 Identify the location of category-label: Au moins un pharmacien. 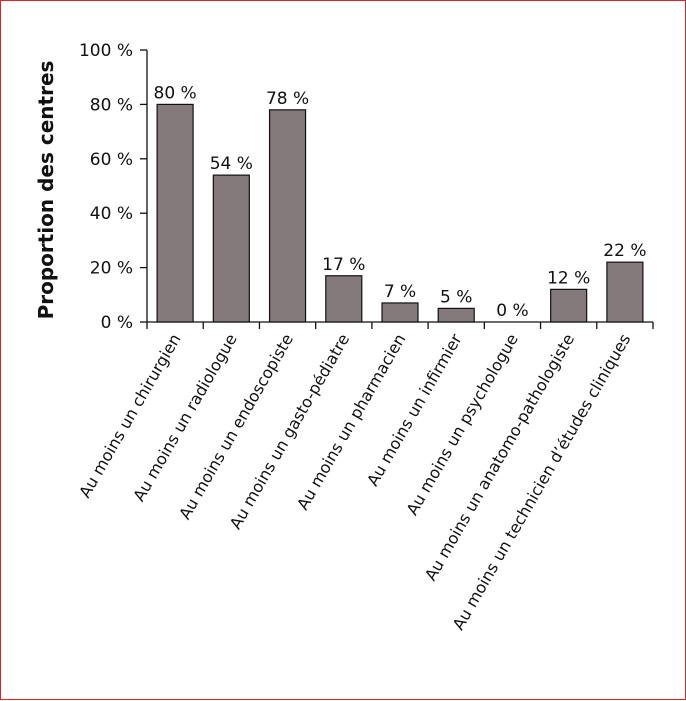
(351, 422).